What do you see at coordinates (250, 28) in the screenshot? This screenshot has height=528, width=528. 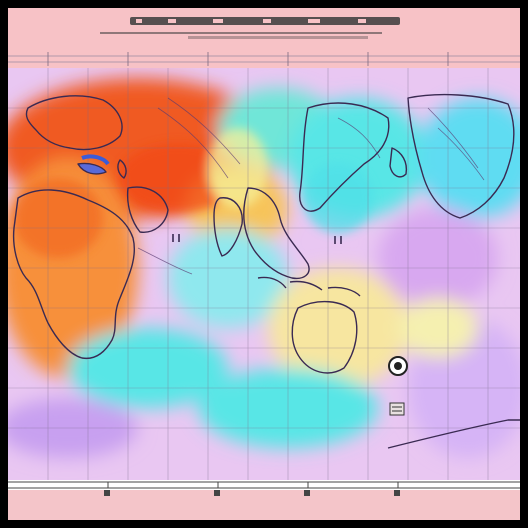 I see `title-scribble` at bounding box center [250, 28].